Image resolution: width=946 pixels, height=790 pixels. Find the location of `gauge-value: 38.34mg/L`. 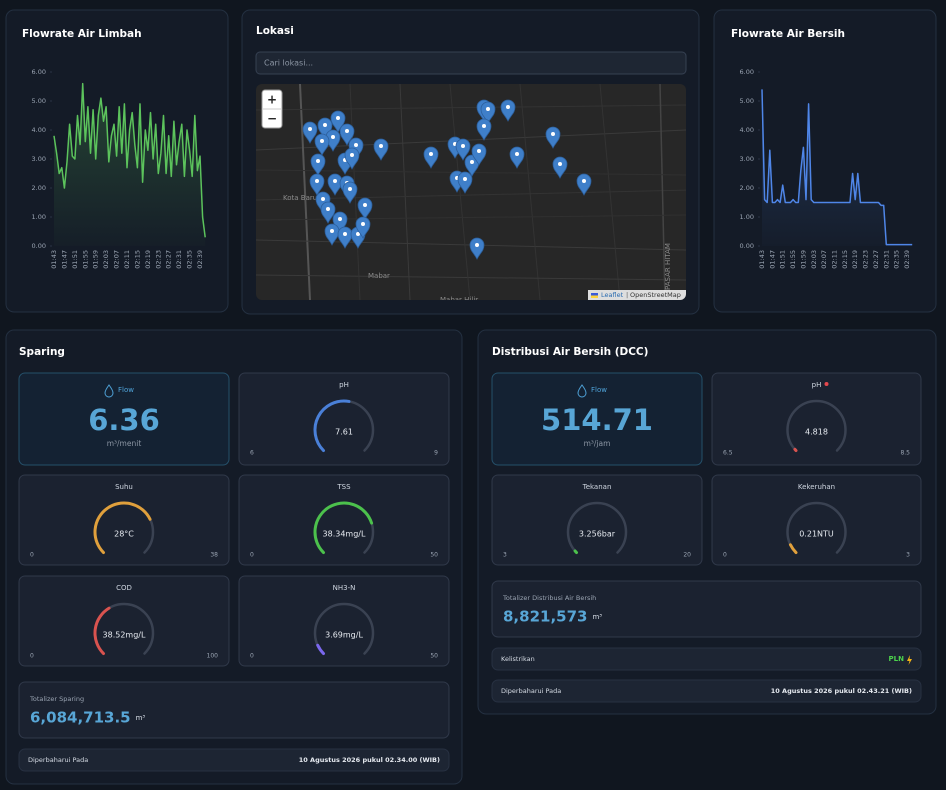

gauge-value: 38.34mg/L is located at coordinates (344, 534).